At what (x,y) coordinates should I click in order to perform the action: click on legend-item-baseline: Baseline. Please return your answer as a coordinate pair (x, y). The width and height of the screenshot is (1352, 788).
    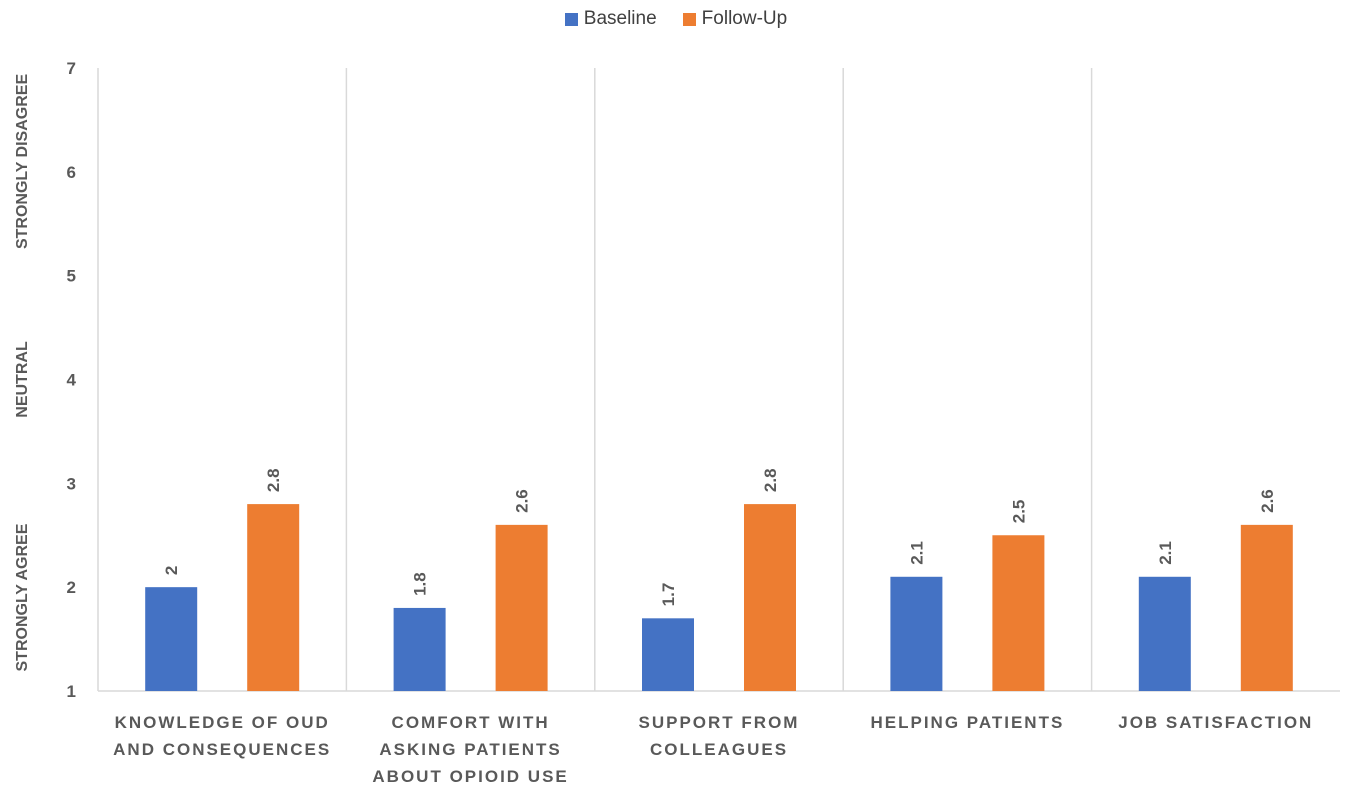
    Looking at the image, I should click on (610, 19).